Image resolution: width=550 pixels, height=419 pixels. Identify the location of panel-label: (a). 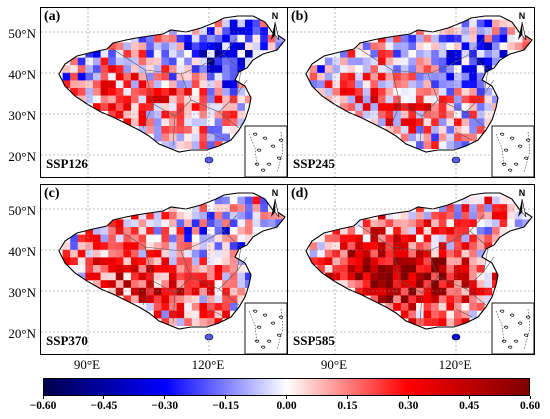
(52, 16).